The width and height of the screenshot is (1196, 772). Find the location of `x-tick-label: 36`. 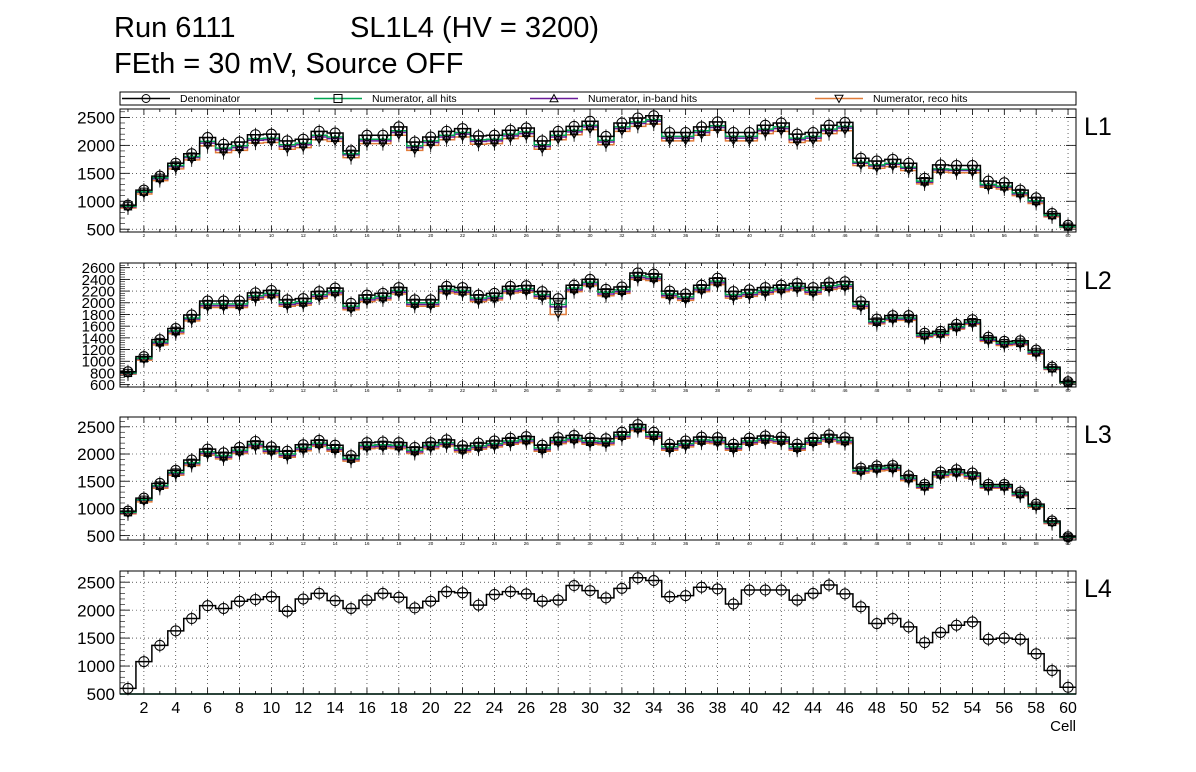

x-tick-label: 36 is located at coordinates (686, 390).